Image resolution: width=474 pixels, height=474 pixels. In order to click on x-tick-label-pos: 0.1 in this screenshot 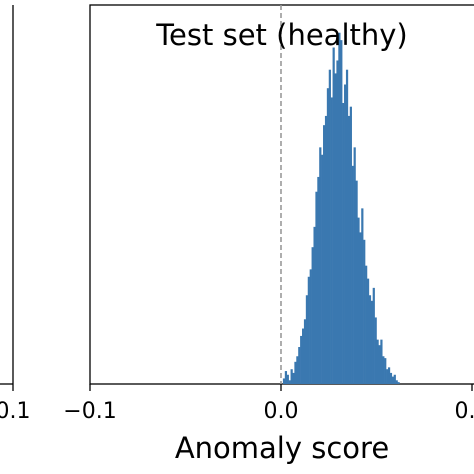, I will do `click(464, 411)`.